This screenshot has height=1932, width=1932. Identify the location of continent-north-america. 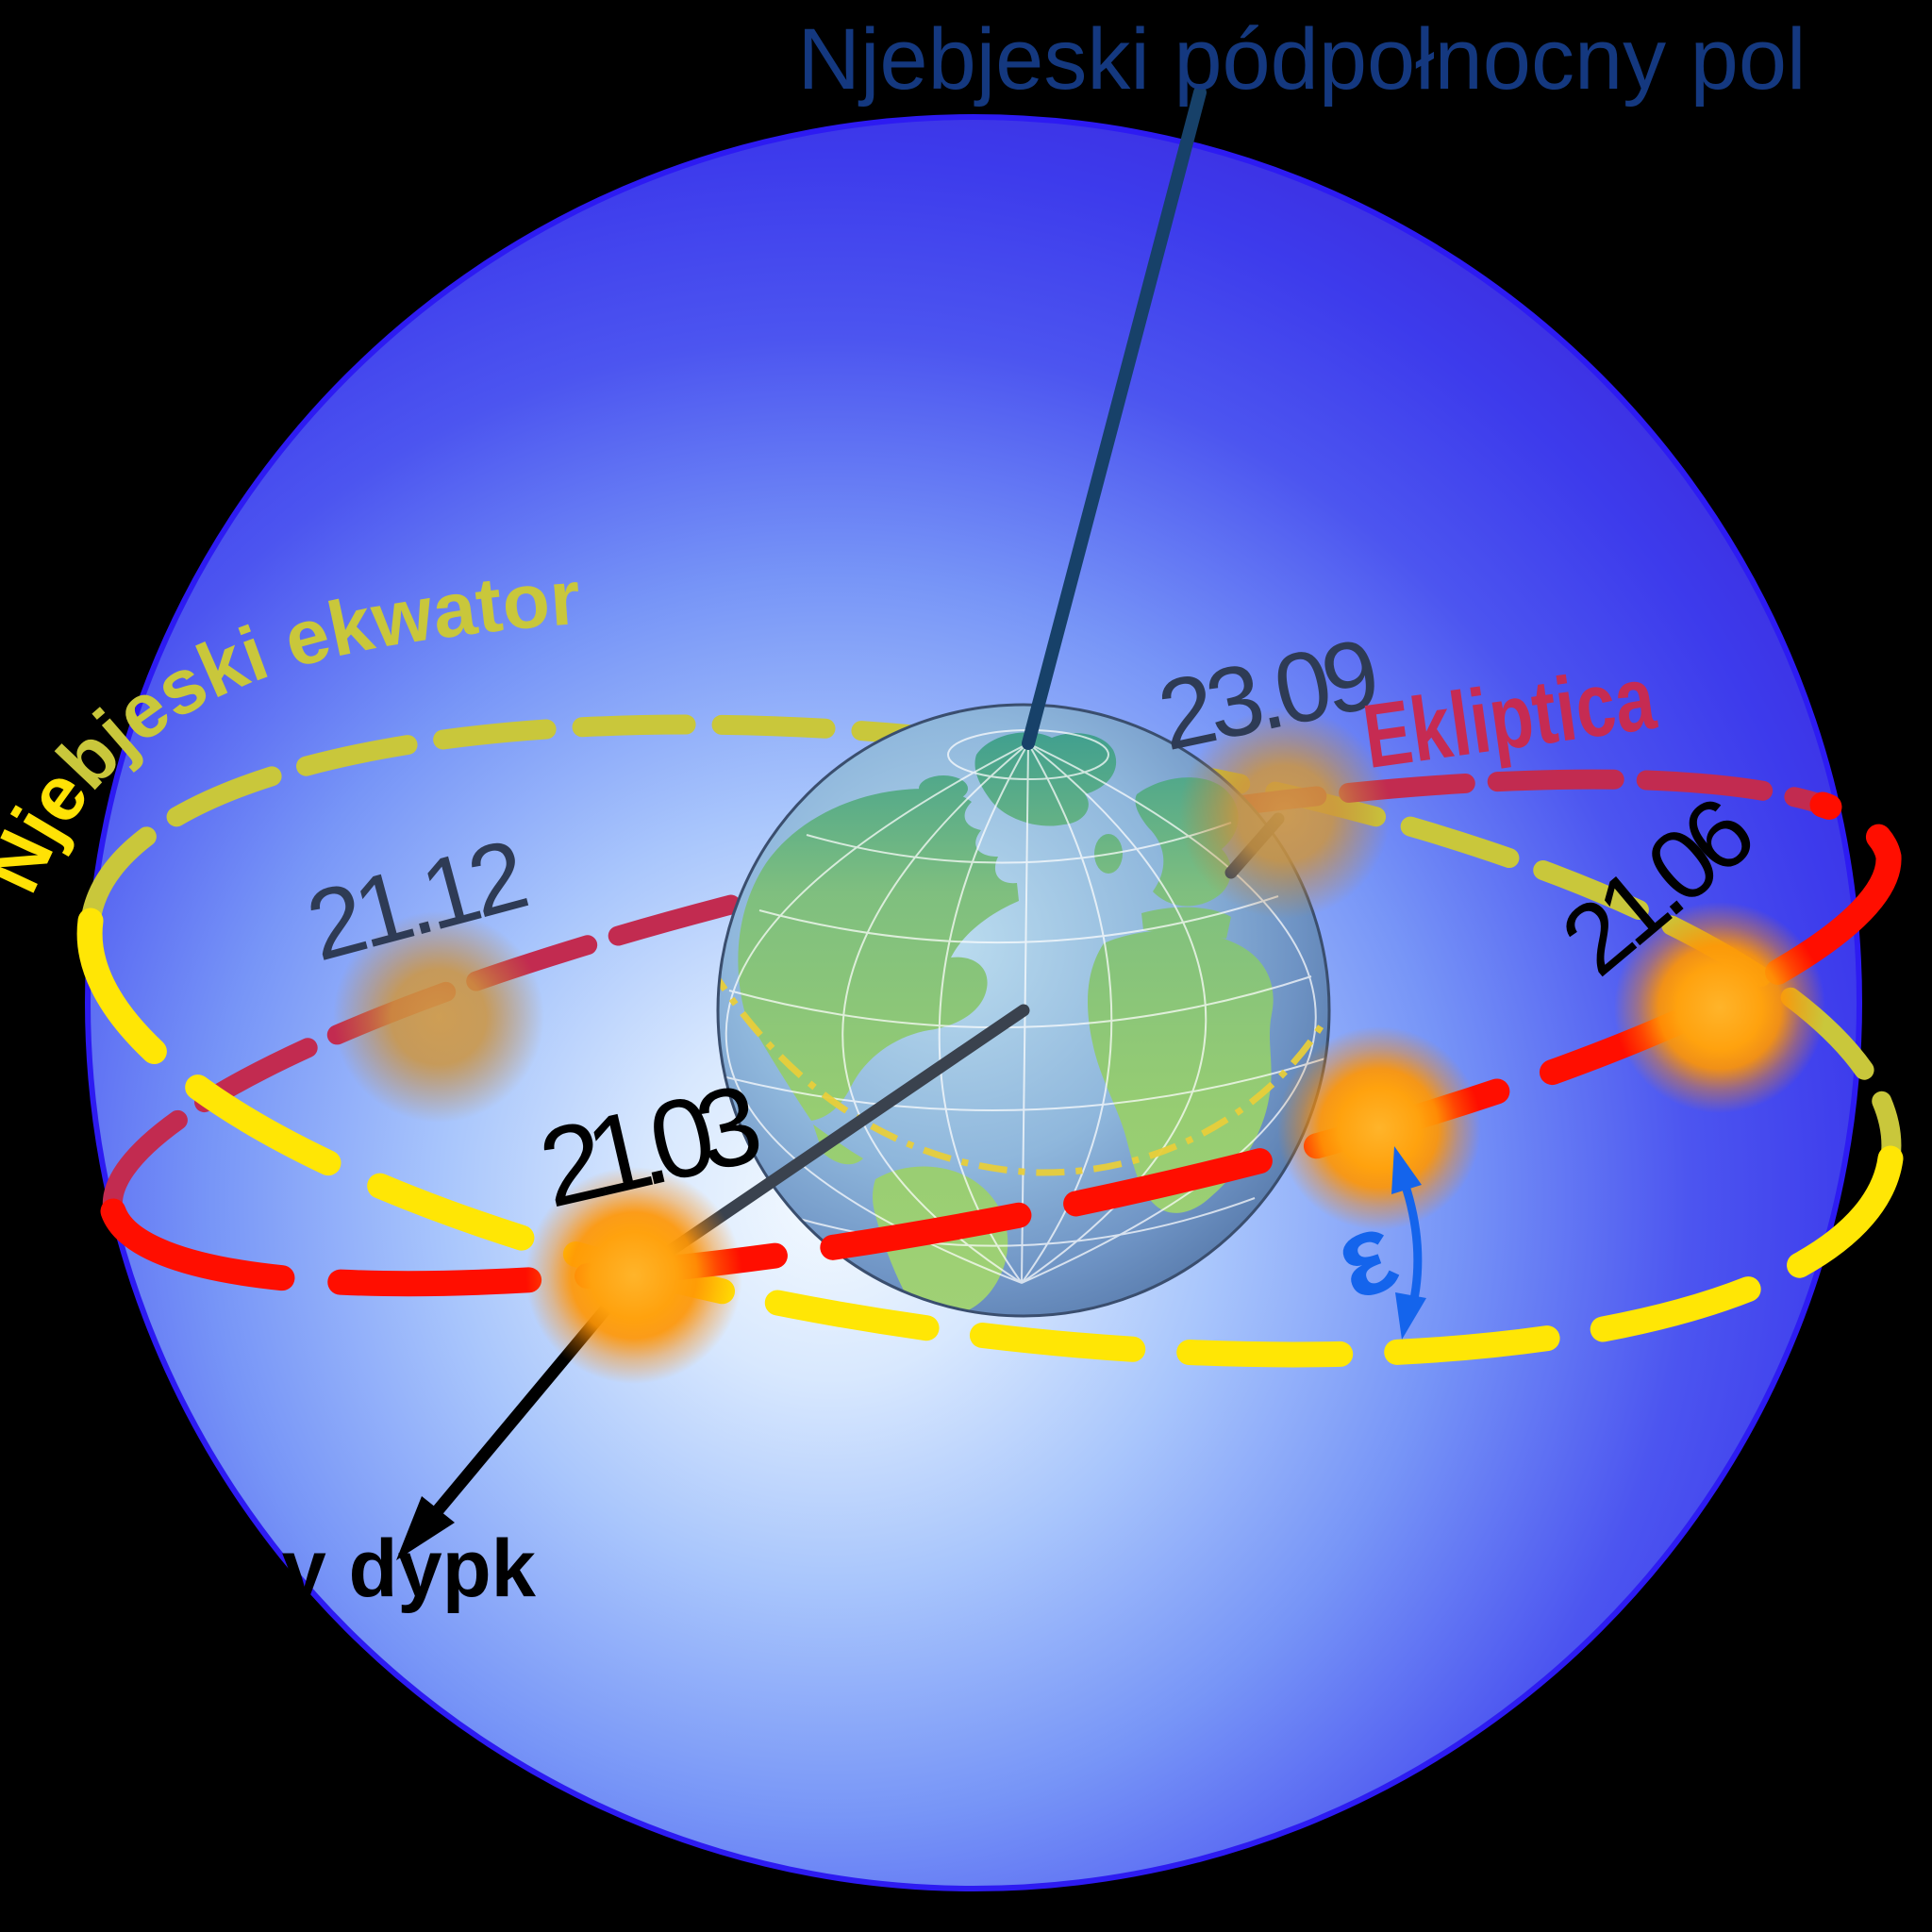
(878, 955).